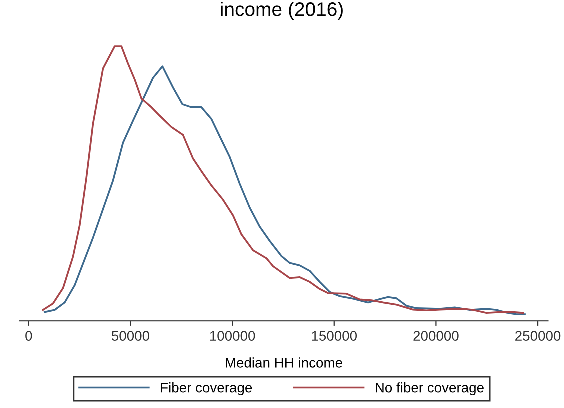 This screenshot has height=408, width=564. Describe the element at coordinates (284, 363) in the screenshot. I see `x-axis-title: Median HH income` at that location.